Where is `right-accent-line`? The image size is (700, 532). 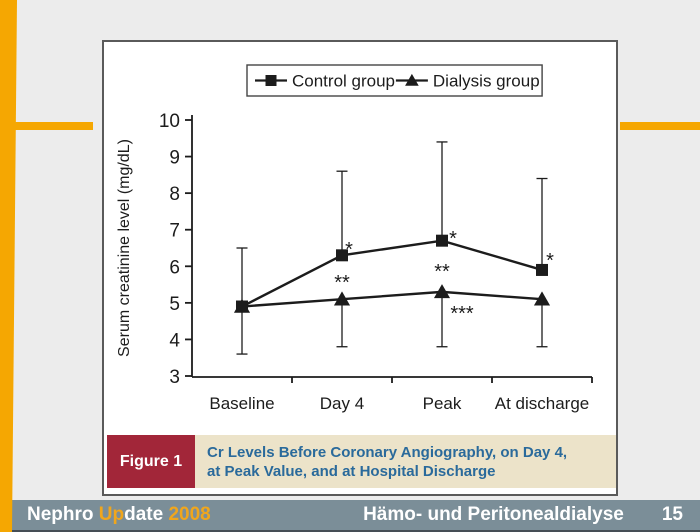
right-accent-line is located at coordinates (660, 126).